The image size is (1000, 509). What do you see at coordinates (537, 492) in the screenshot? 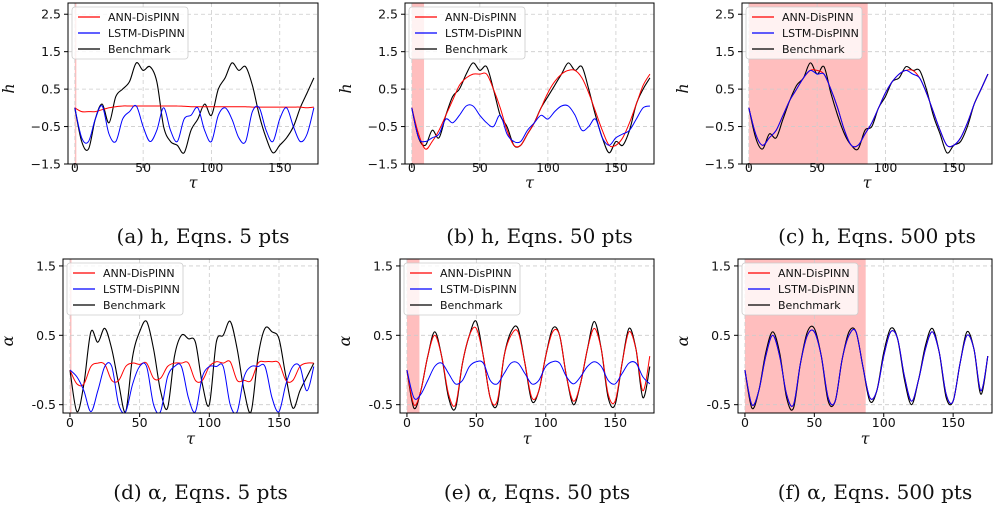
I see `panel-caption: (e) α, Eqns. 50 pts` at bounding box center [537, 492].